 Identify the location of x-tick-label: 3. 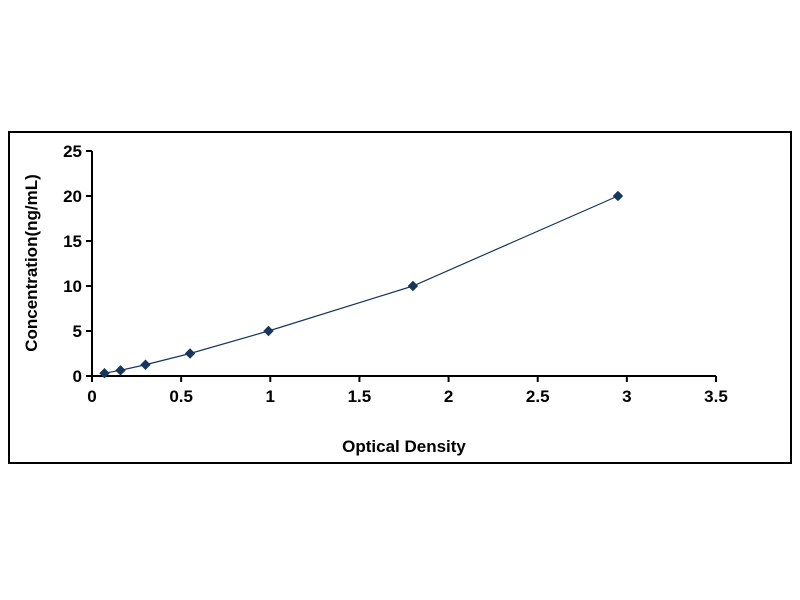
(626, 396).